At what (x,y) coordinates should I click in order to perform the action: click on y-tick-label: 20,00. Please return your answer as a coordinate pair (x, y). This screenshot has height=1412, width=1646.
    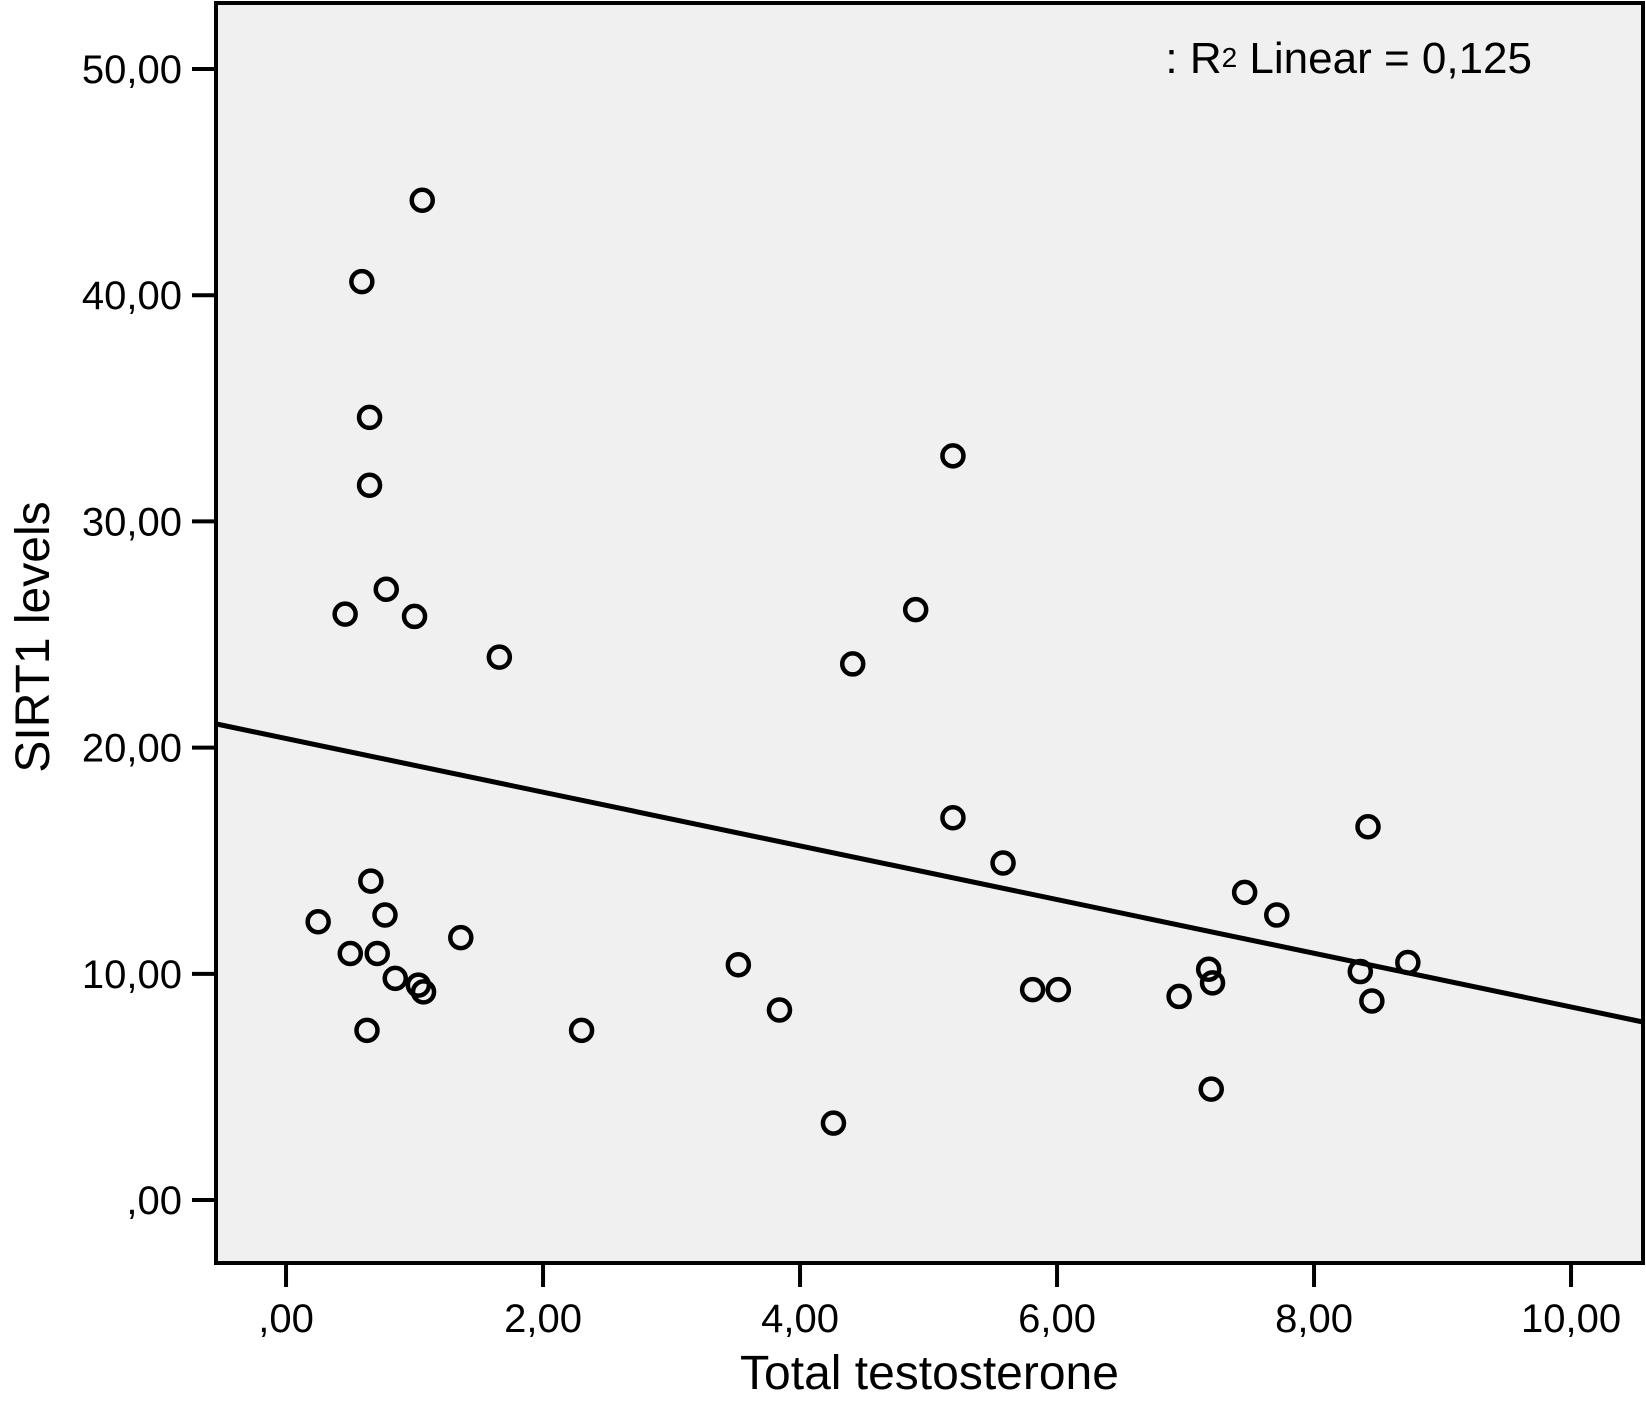
    Looking at the image, I should click on (132, 749).